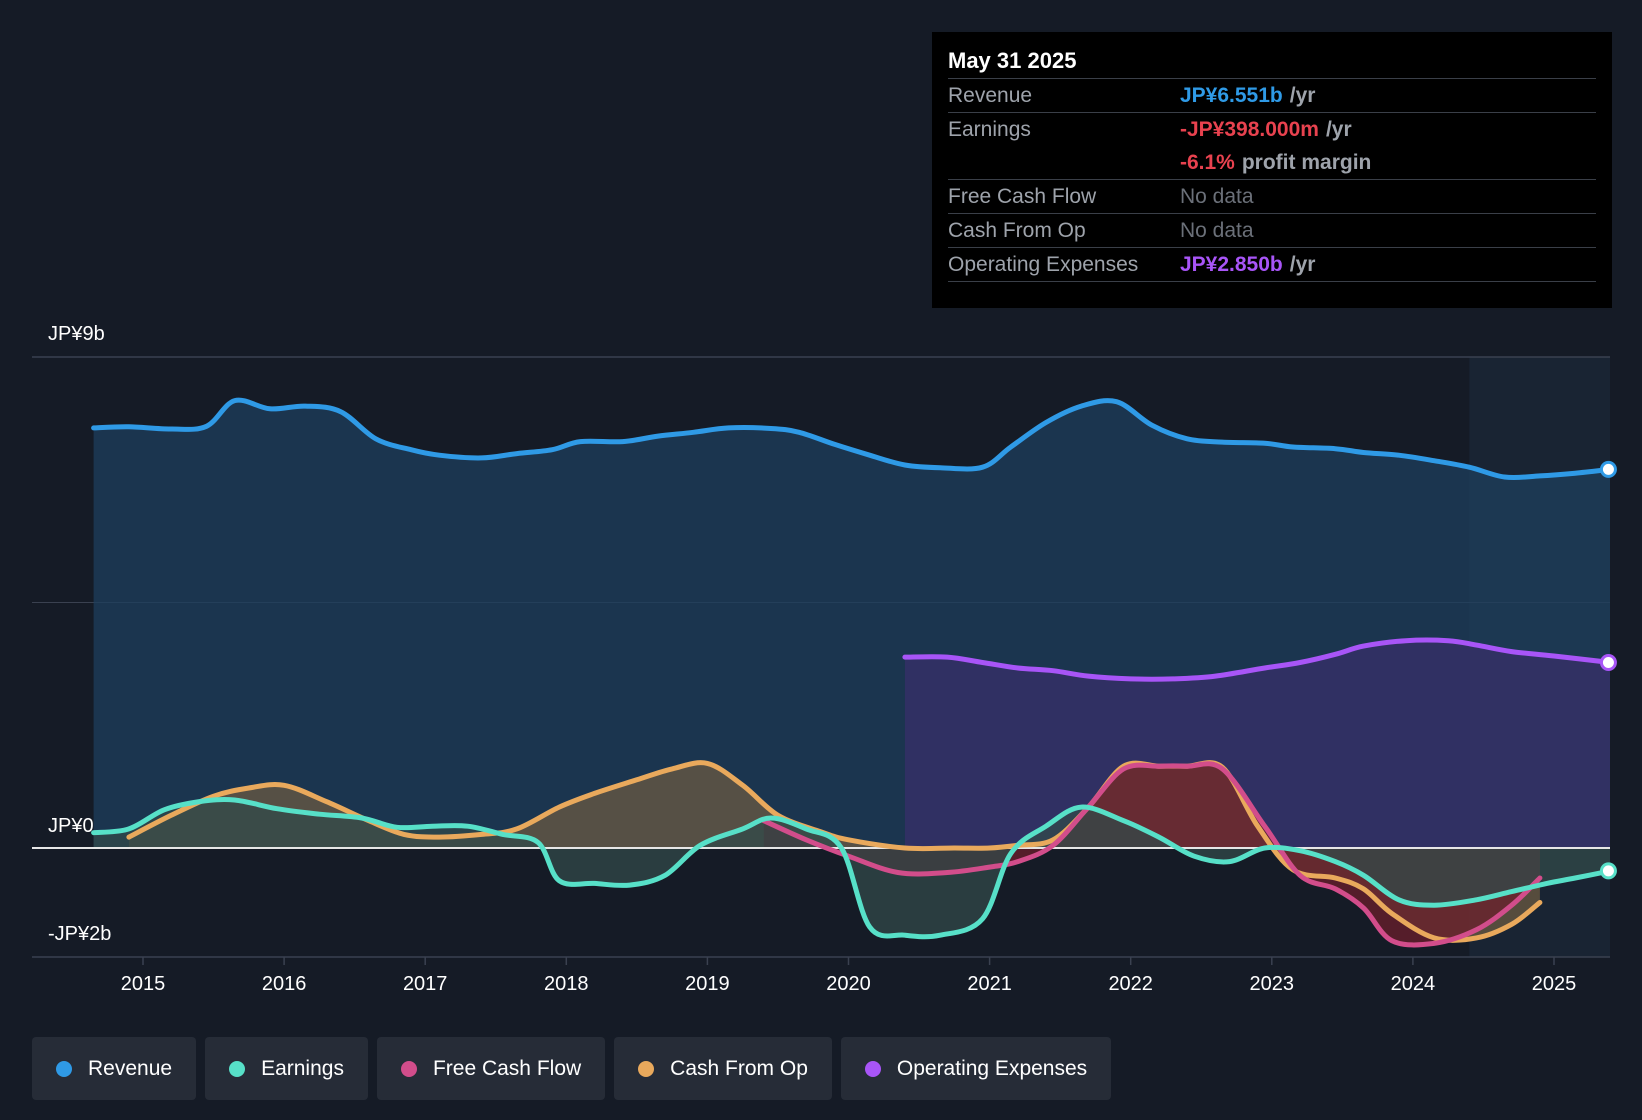 Image resolution: width=1642 pixels, height=1120 pixels. I want to click on tooltip-fcf-label: Free Cash Flow, so click(1022, 196).